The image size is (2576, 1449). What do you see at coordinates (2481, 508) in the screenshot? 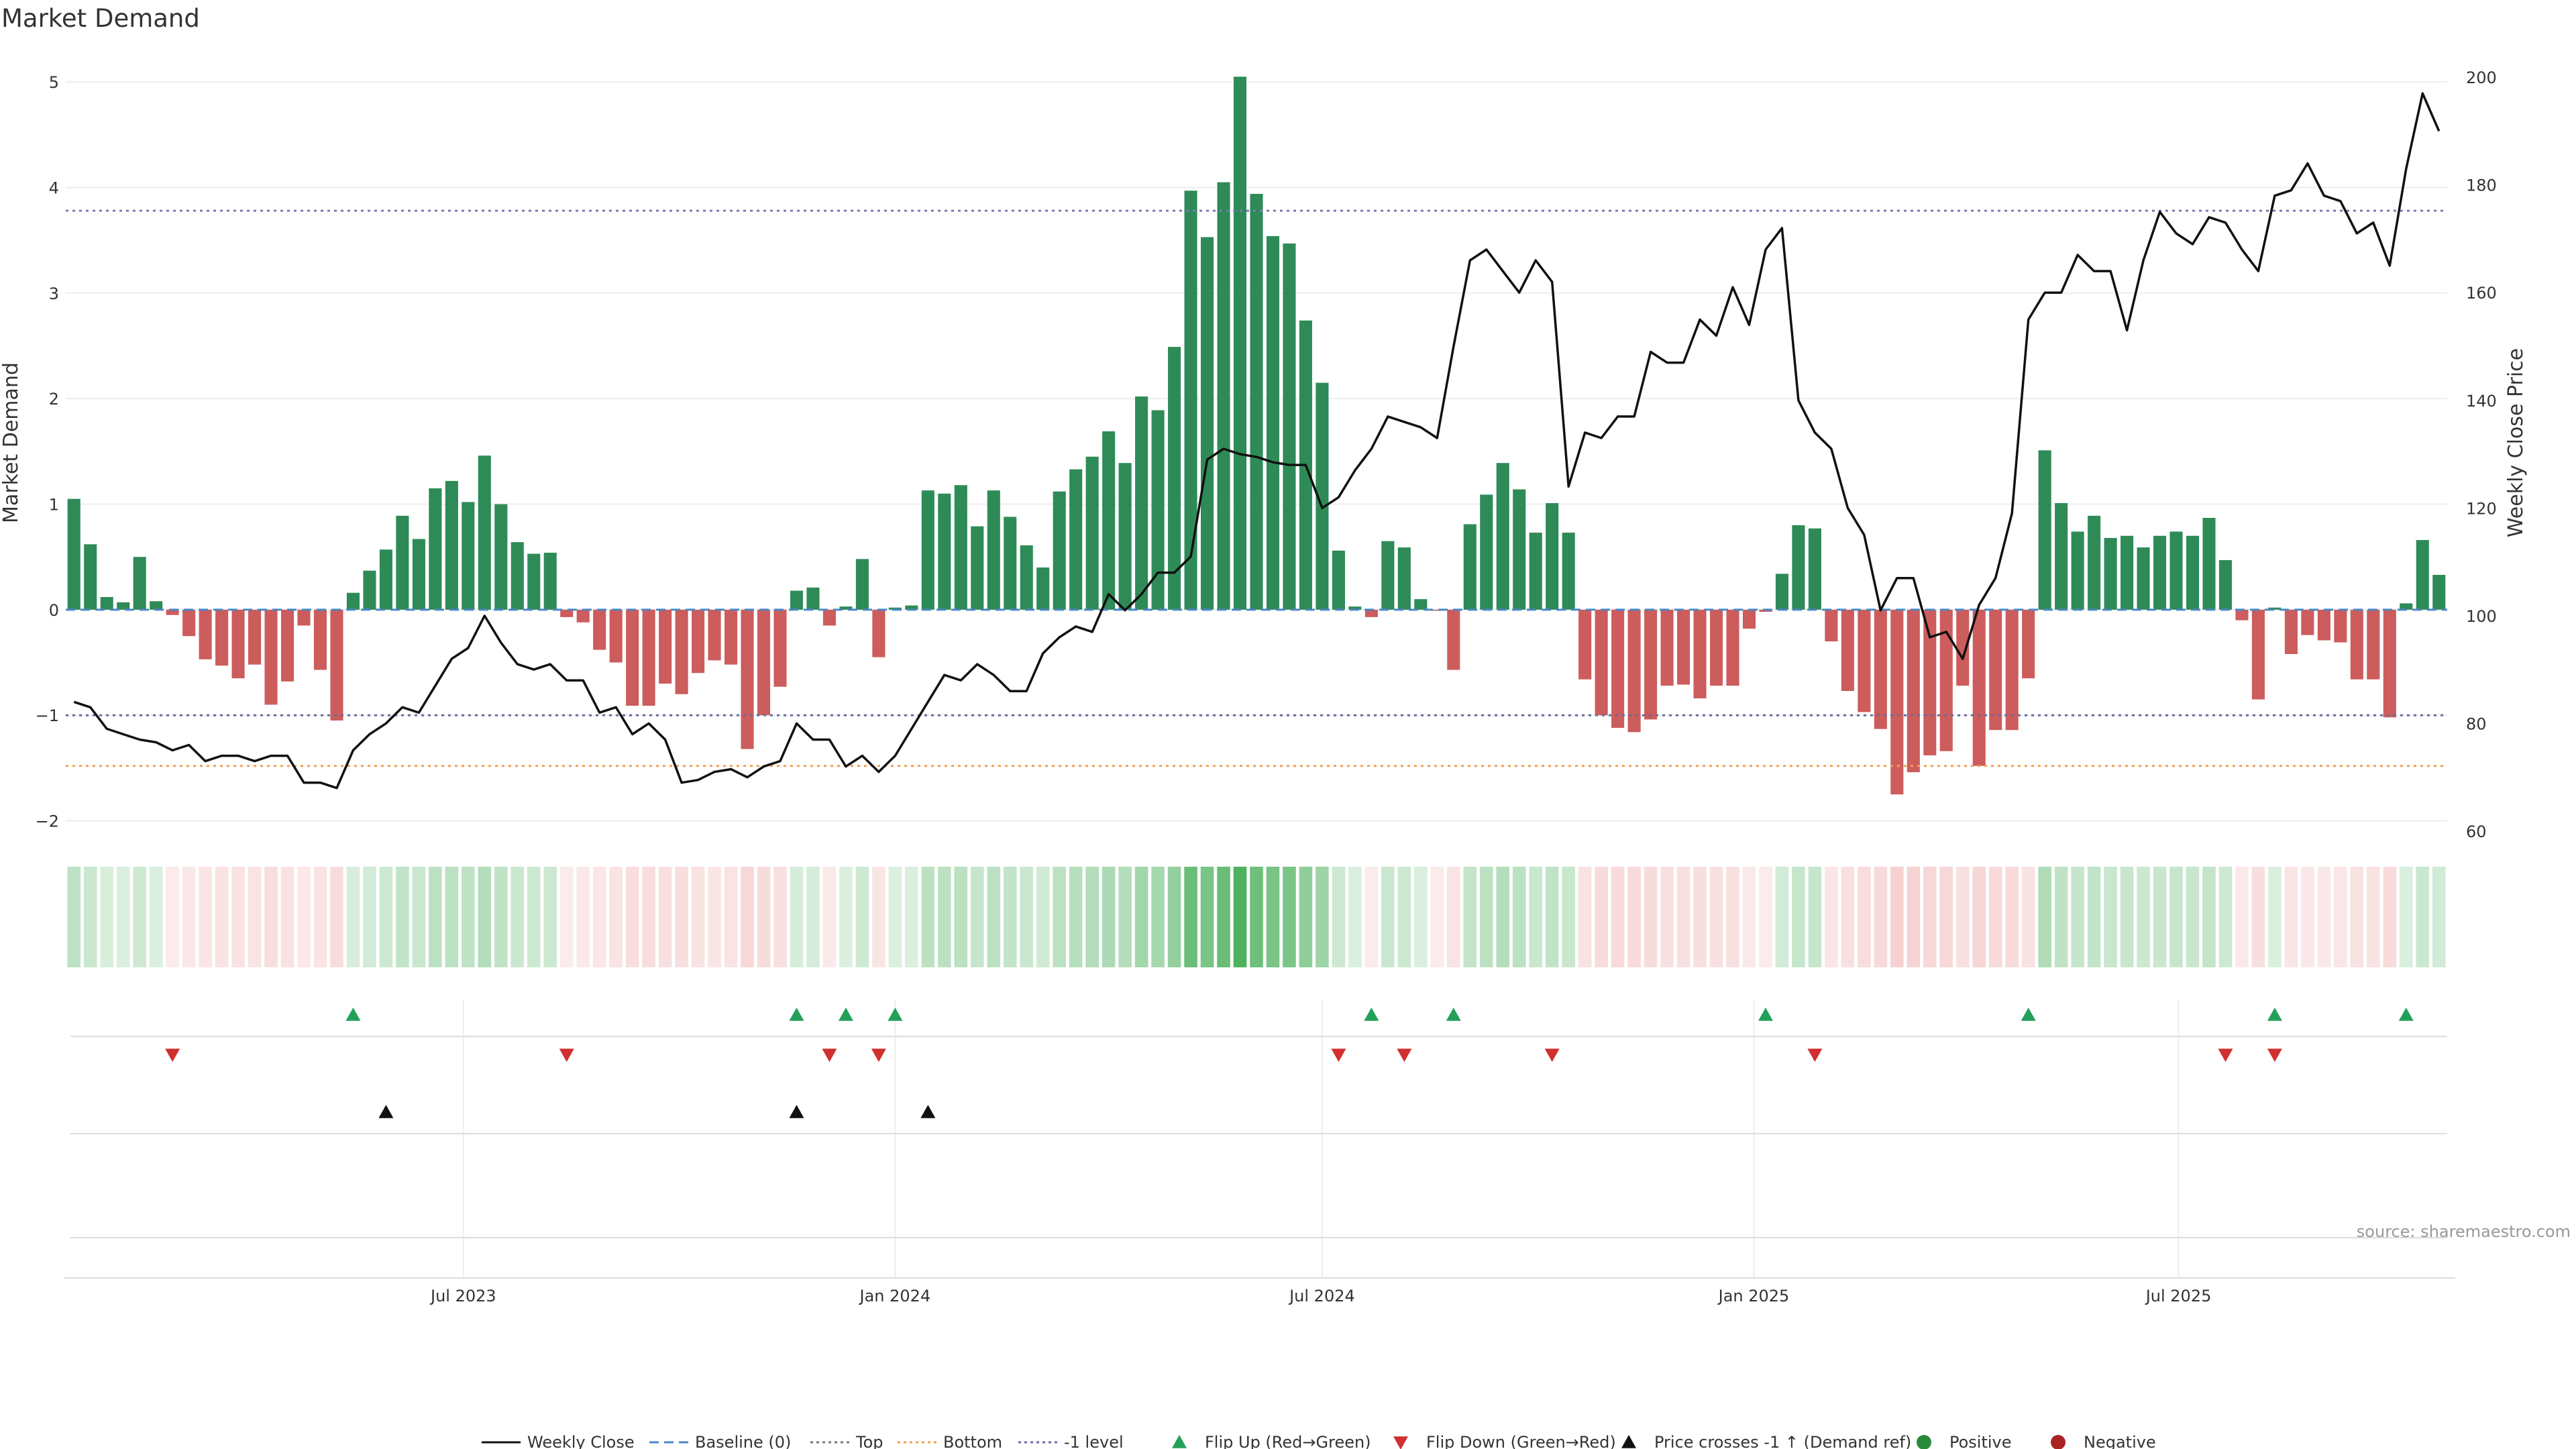
I see `y2-tick-label: 120` at bounding box center [2481, 508].